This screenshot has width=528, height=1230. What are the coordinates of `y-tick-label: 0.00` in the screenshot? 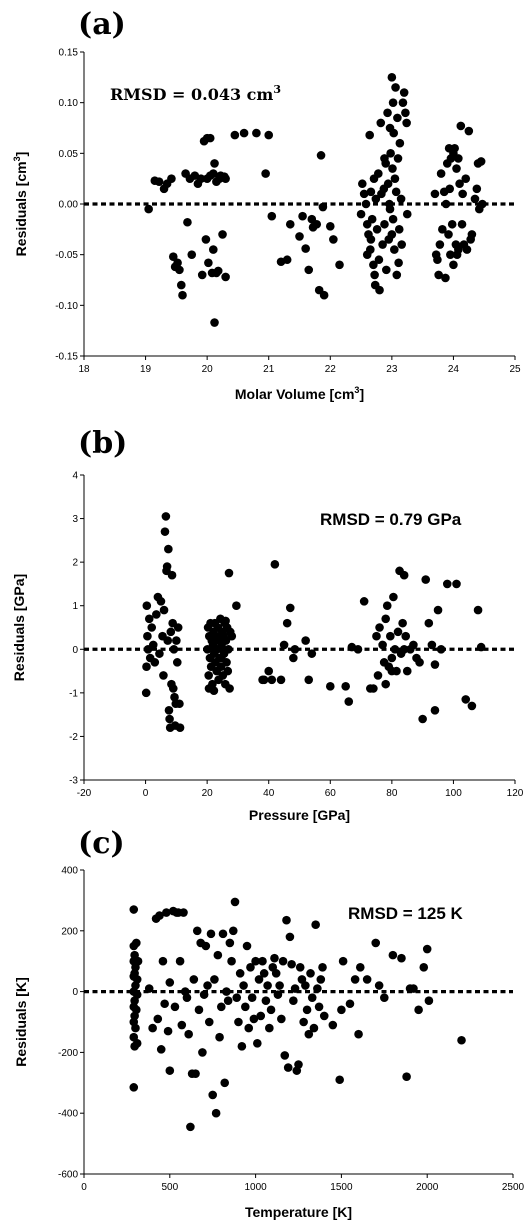 It's located at (69, 205).